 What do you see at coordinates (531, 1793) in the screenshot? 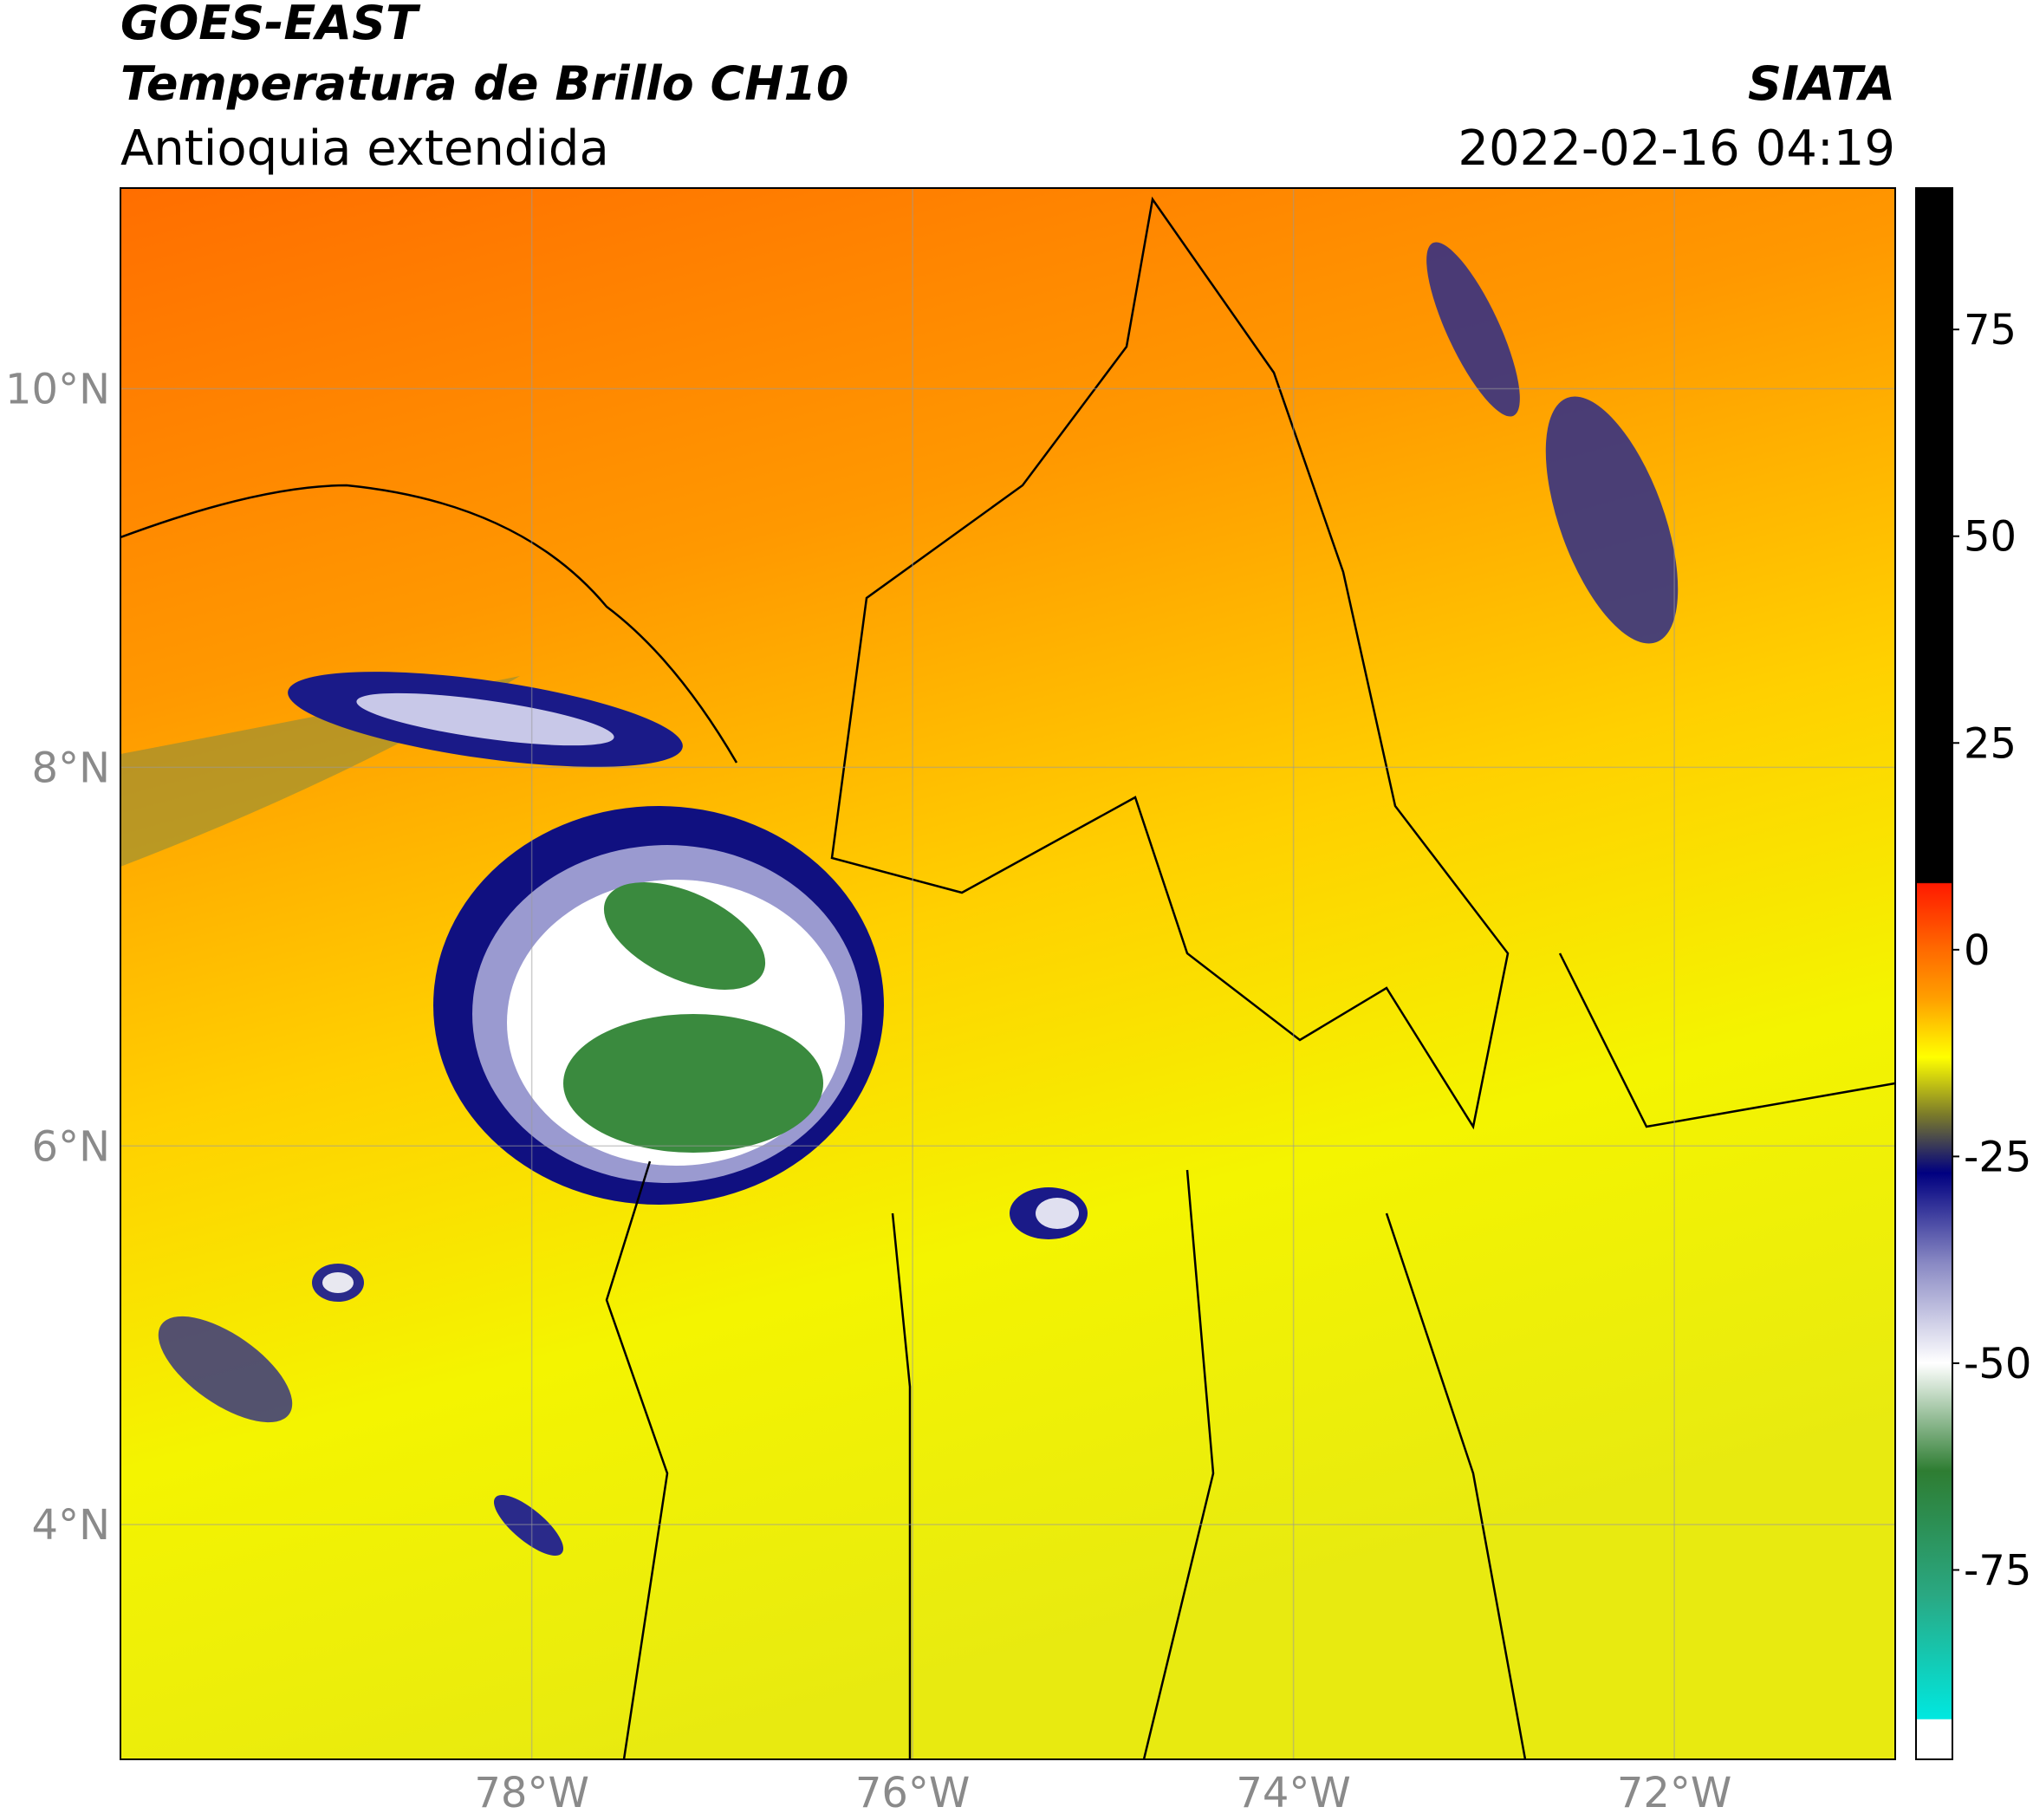
I see `x-tick-label: 78°W` at bounding box center [531, 1793].